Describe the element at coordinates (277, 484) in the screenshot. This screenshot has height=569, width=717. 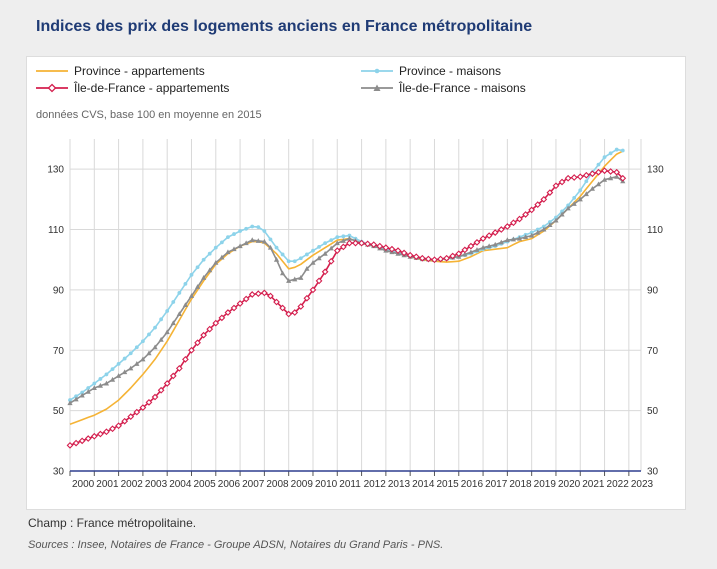
I see `x-tick-label: 2008` at that location.